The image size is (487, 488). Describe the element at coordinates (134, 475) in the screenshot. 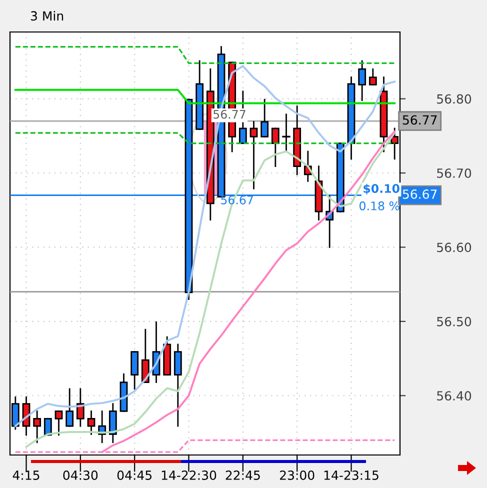

I see `x-tick-label: 04:45` at that location.